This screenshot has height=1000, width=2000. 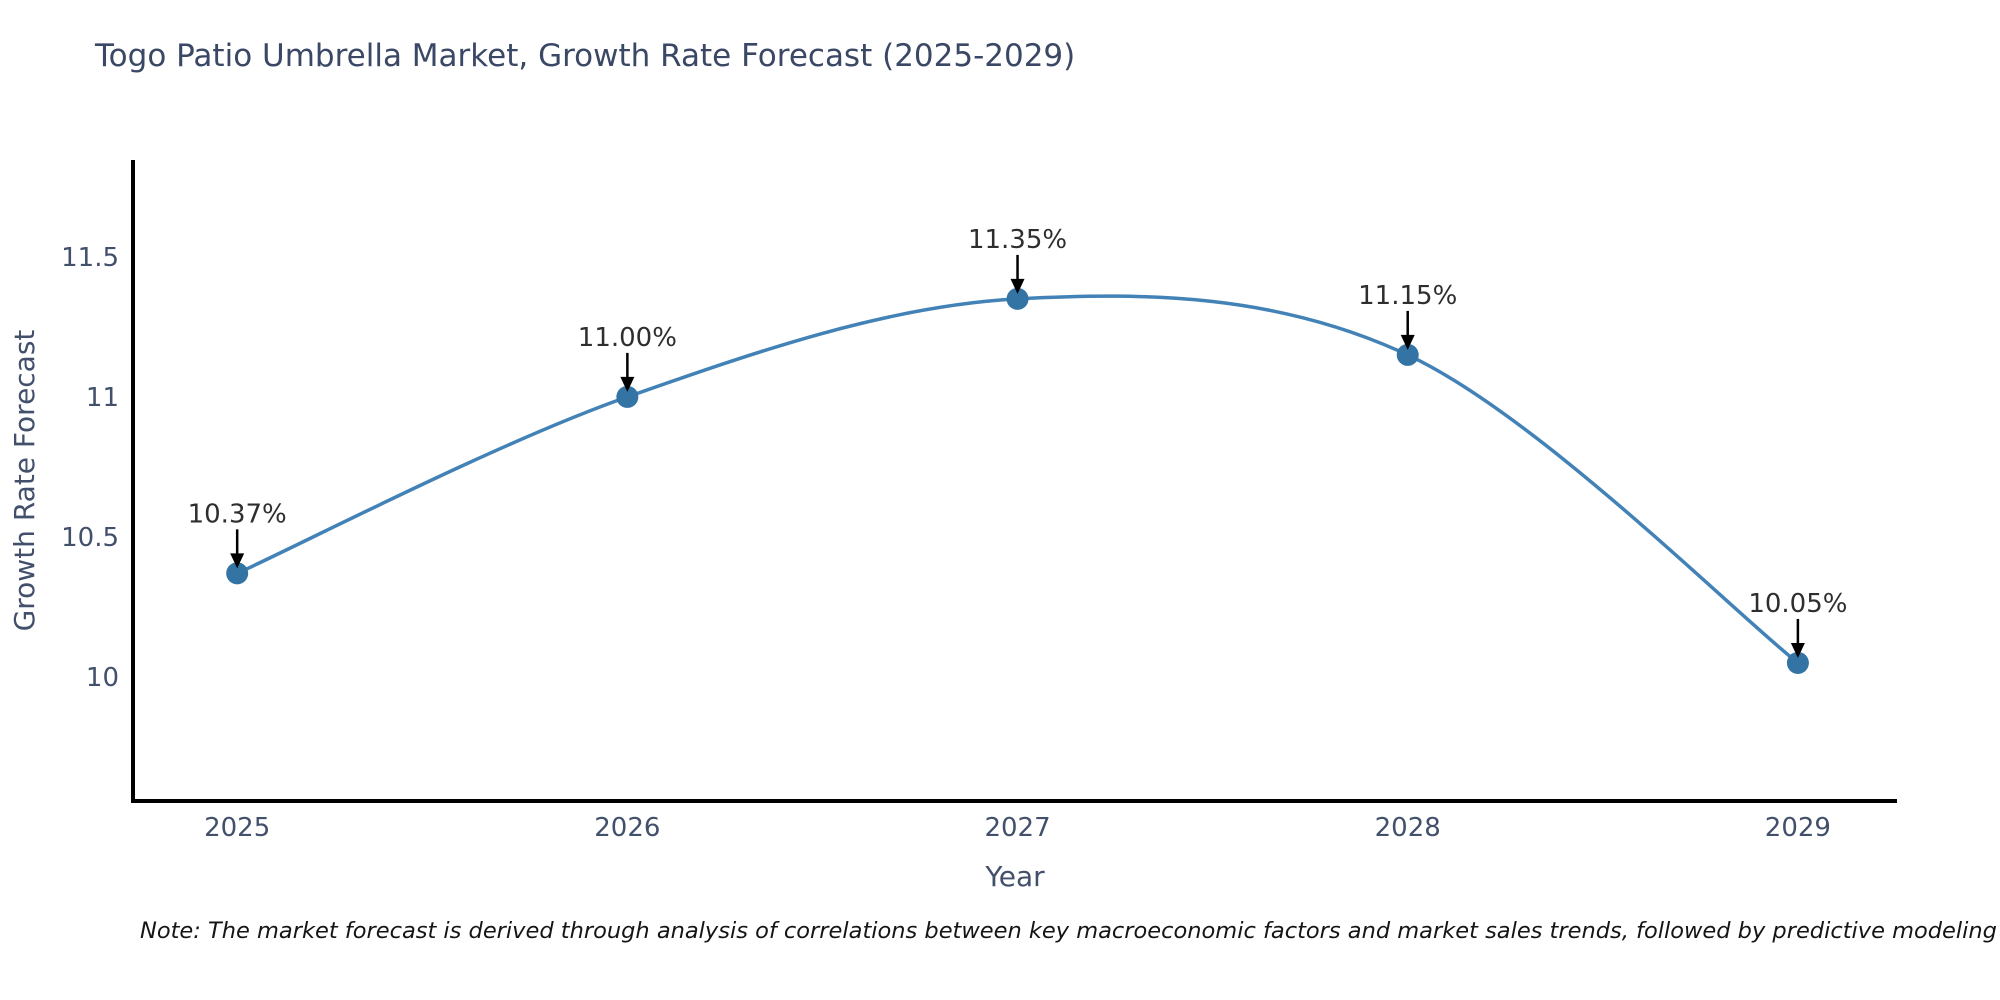 I want to click on y-tick-label-11.5: 11.5, so click(x=90, y=258).